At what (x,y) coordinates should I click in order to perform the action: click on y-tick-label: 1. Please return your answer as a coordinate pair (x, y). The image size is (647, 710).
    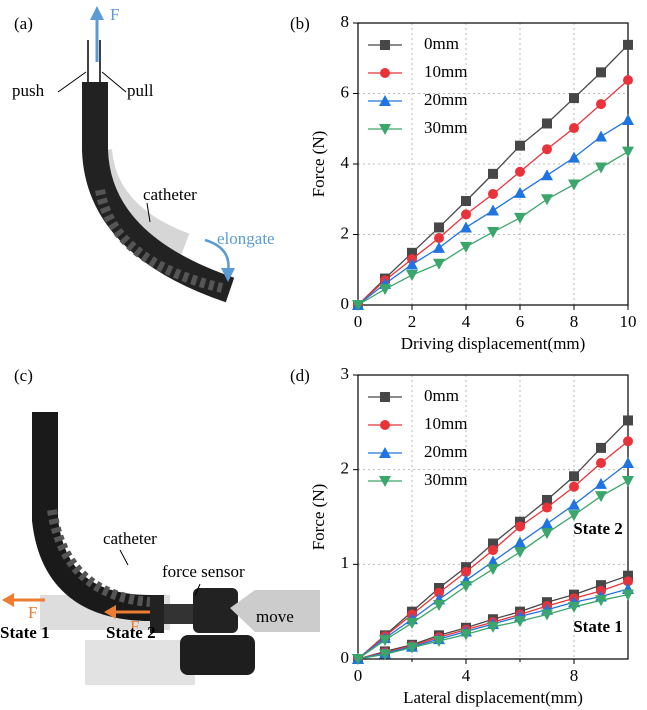
    Looking at the image, I should click on (345, 562).